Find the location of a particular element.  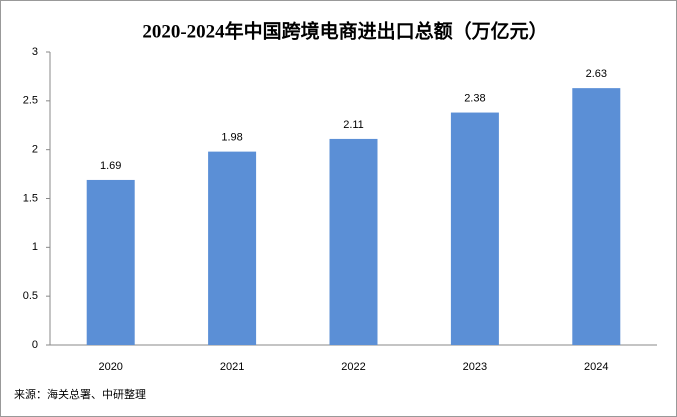

value-label: 2.63 is located at coordinates (596, 74).